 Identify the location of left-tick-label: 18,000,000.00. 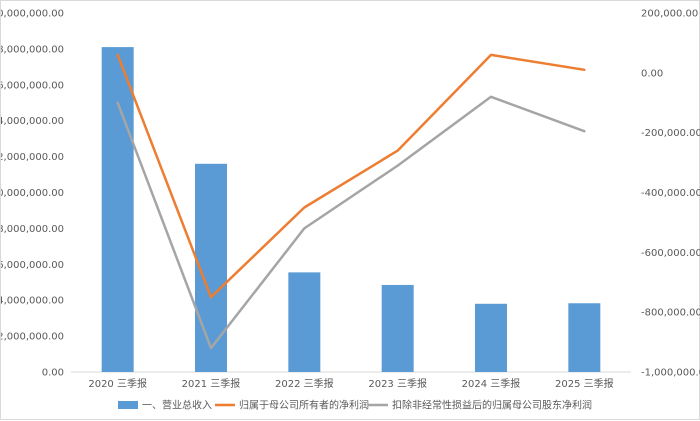
(32, 49).